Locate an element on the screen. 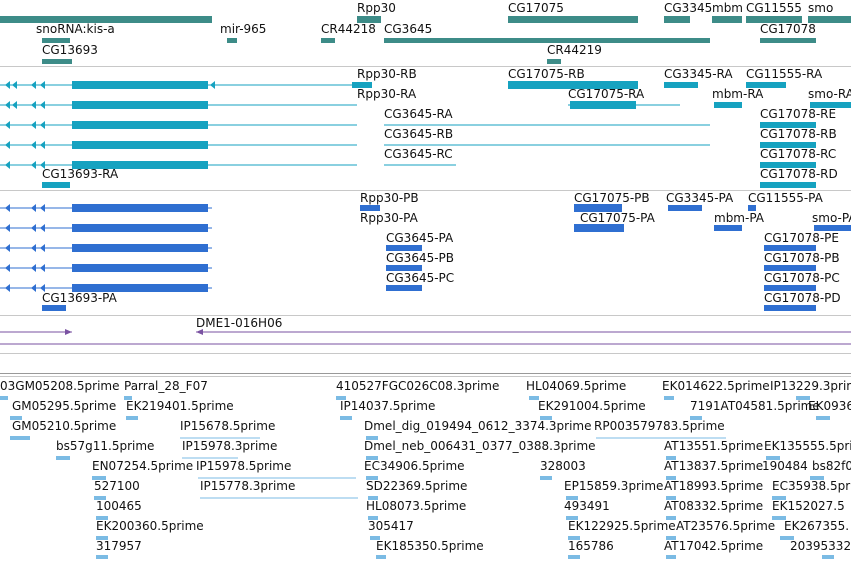 The image size is (851, 562). gene-label: CR44218 is located at coordinates (348, 29).